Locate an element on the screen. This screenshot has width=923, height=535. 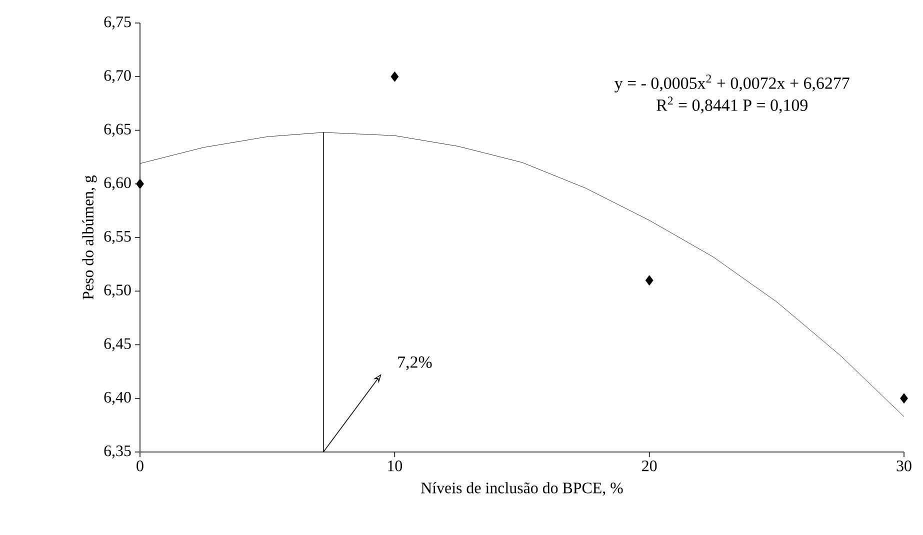
y-tick-label: 6,50 is located at coordinates (117, 291).